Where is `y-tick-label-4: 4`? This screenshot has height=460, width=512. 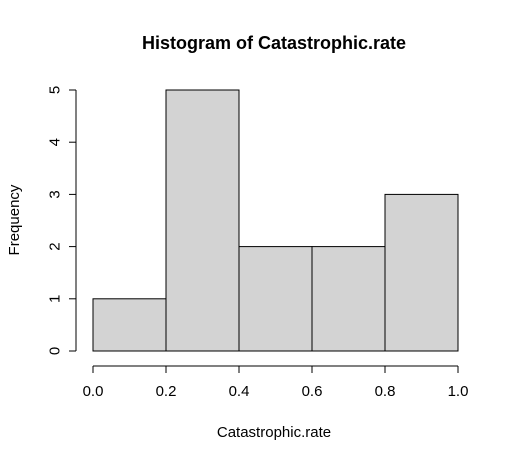 y-tick-label-4: 4 is located at coordinates (55, 142).